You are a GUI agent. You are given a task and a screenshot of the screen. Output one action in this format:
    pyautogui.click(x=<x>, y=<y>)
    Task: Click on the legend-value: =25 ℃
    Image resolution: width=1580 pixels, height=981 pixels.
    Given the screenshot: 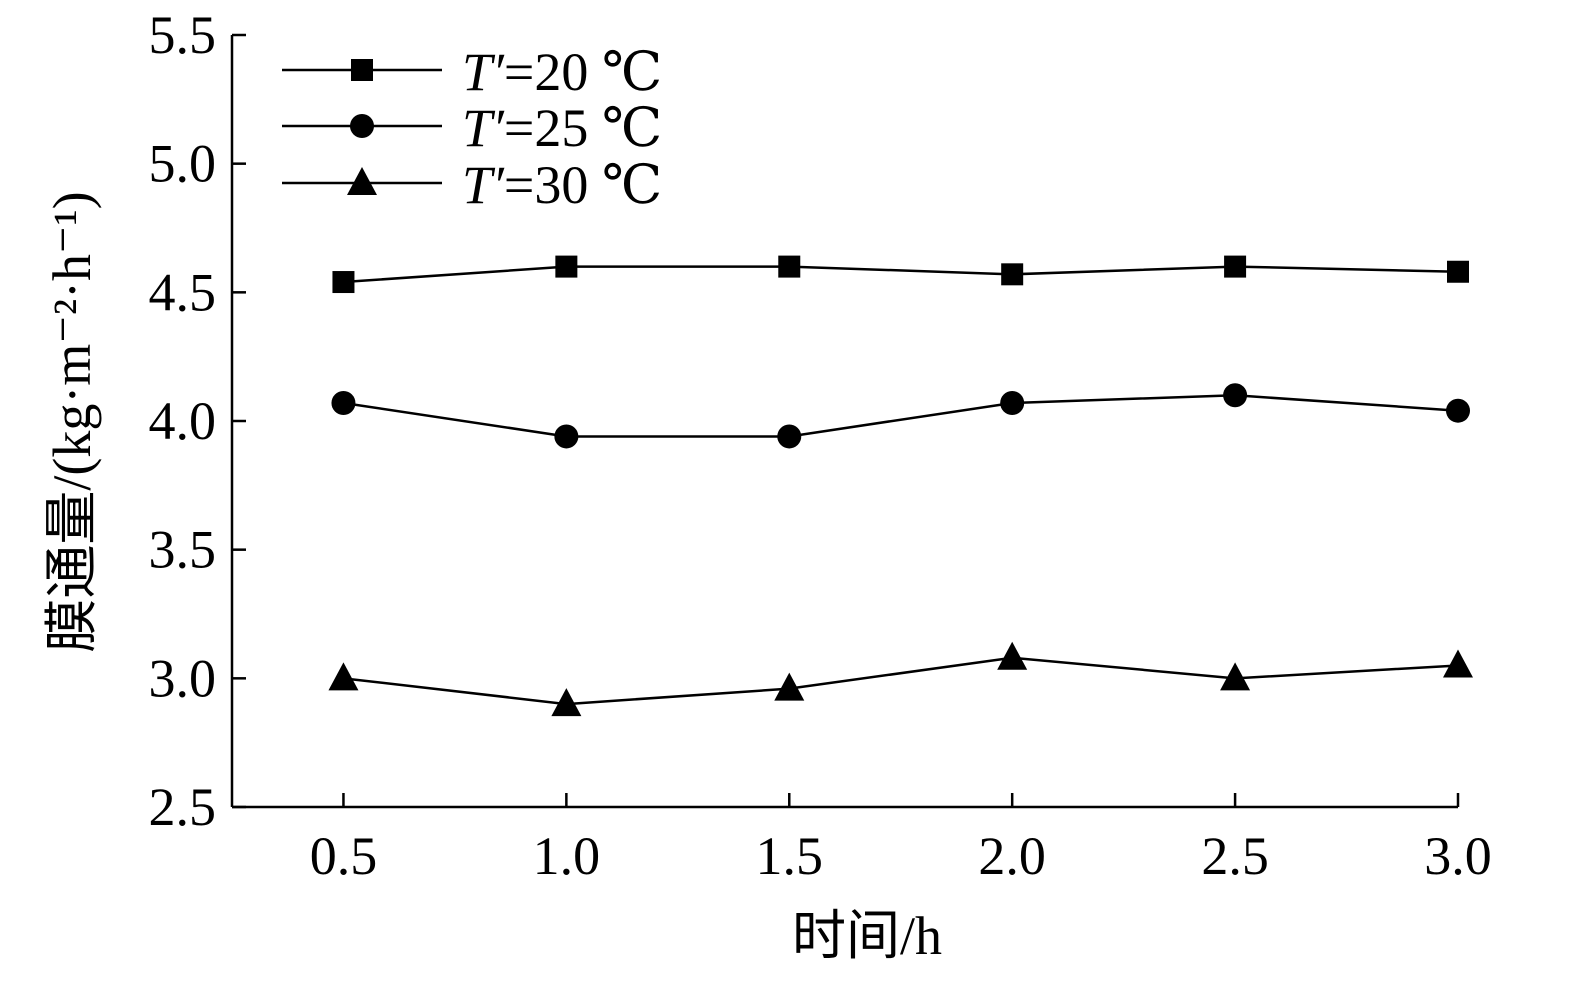 What is the action you would take?
    pyautogui.click(x=583, y=128)
    